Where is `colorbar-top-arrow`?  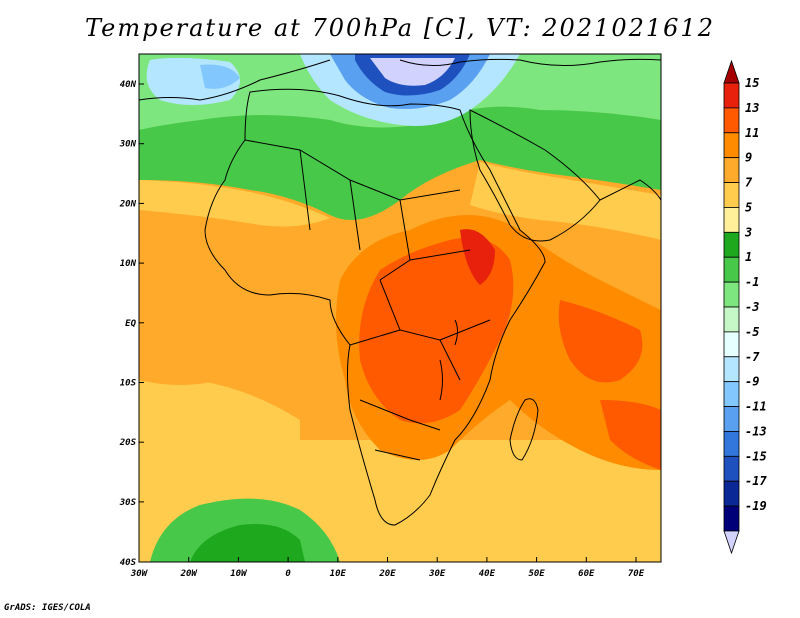
colorbar-top-arrow is located at coordinates (731, 71).